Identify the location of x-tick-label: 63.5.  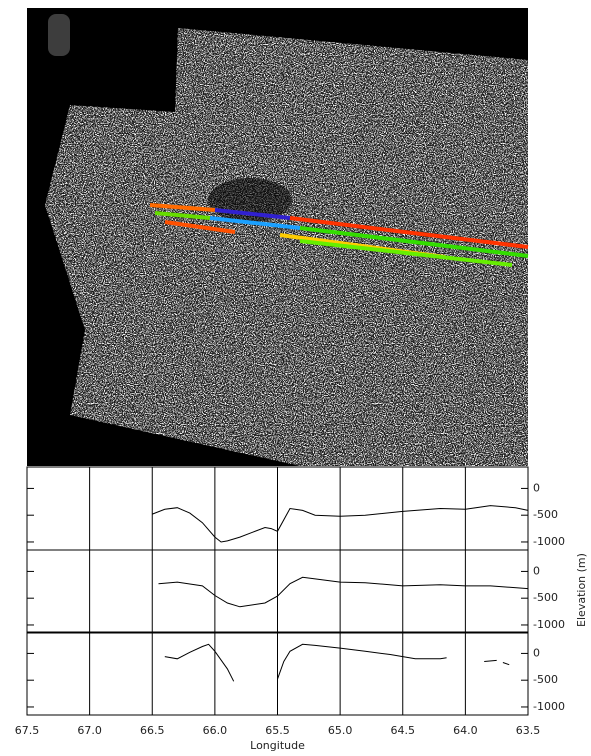
(528, 730).